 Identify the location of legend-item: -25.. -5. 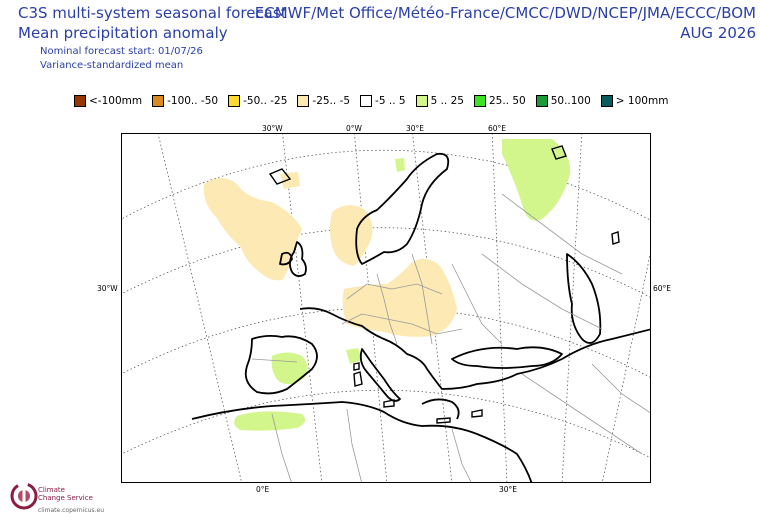
(323, 101).